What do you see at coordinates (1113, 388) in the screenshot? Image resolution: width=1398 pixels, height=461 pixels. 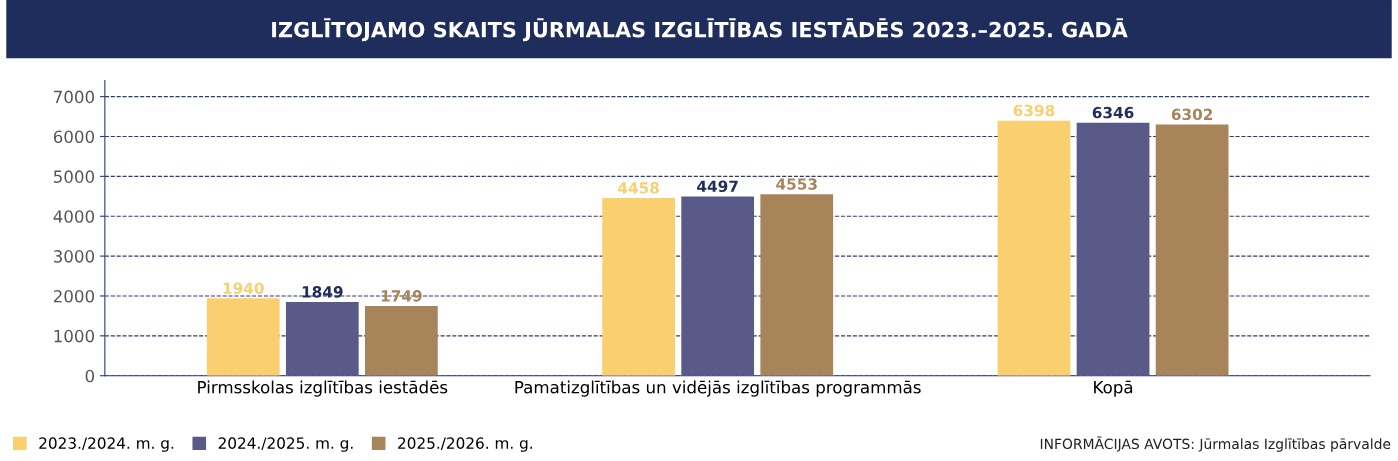 I see `x-tick-label: Kopā` at bounding box center [1113, 388].